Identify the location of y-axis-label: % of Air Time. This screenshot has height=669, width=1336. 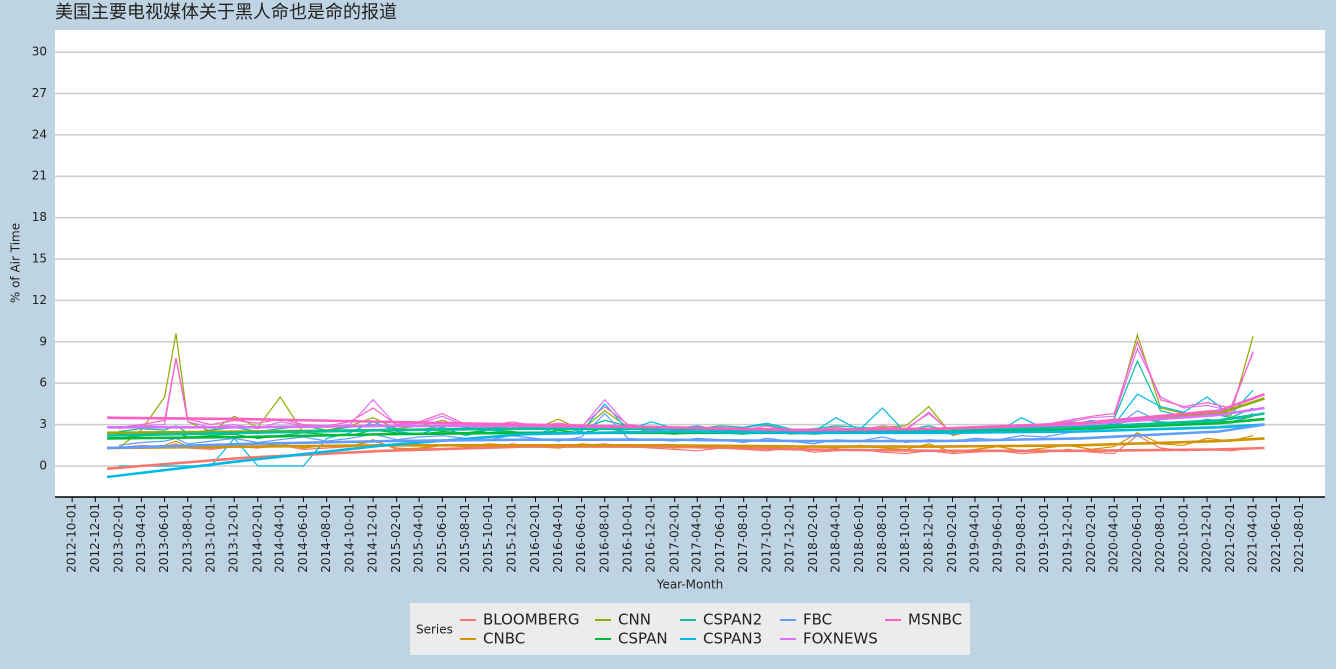
(16, 263).